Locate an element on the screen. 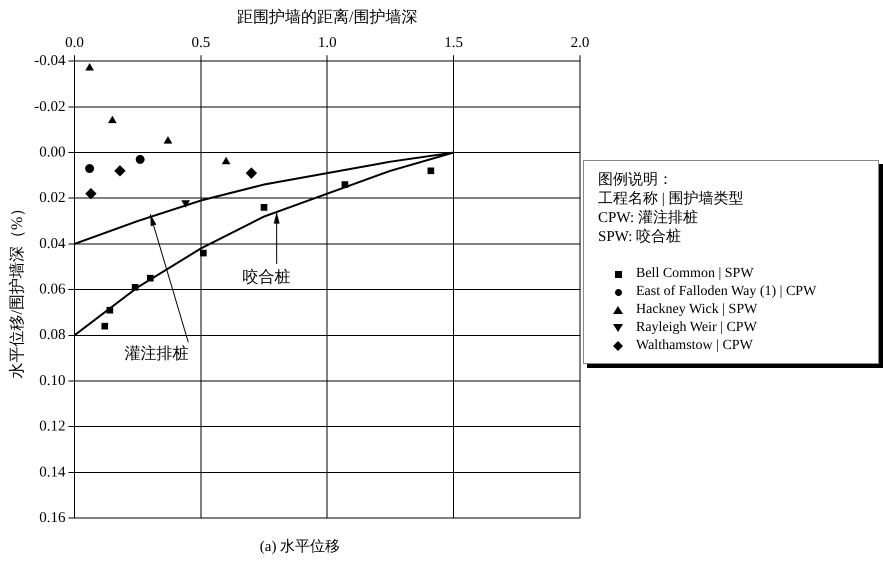  legend-label: Hackney Wick | SPW is located at coordinates (697, 310).